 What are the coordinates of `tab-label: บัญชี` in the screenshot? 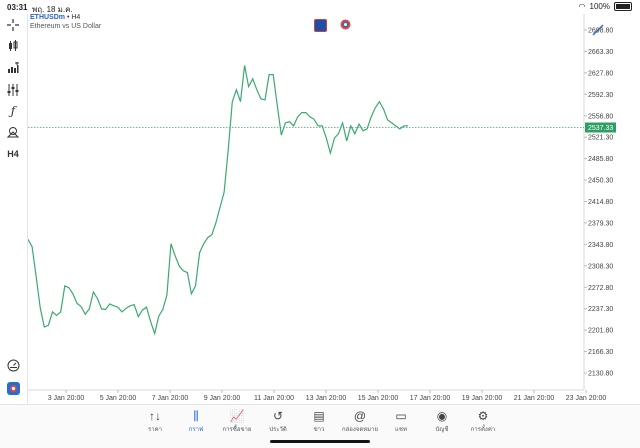 It's located at (442, 430).